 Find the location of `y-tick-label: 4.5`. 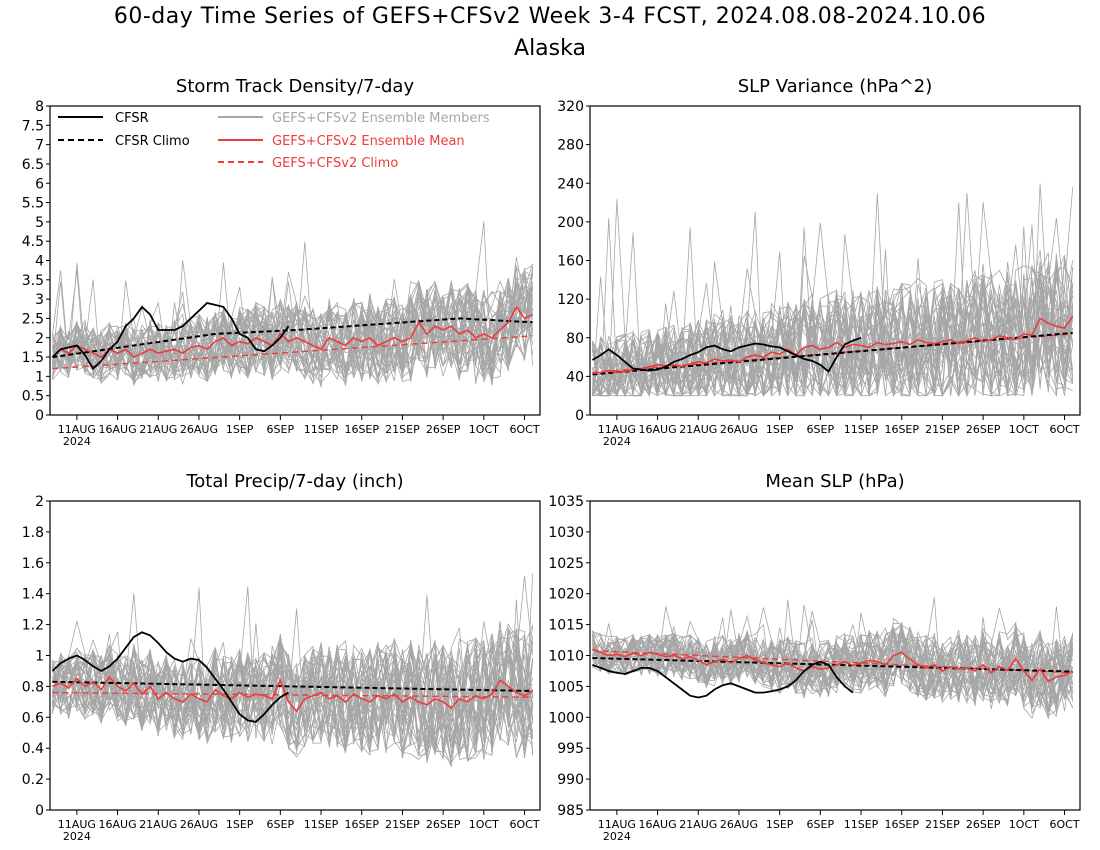

y-tick-label: 4.5 is located at coordinates (33, 242).